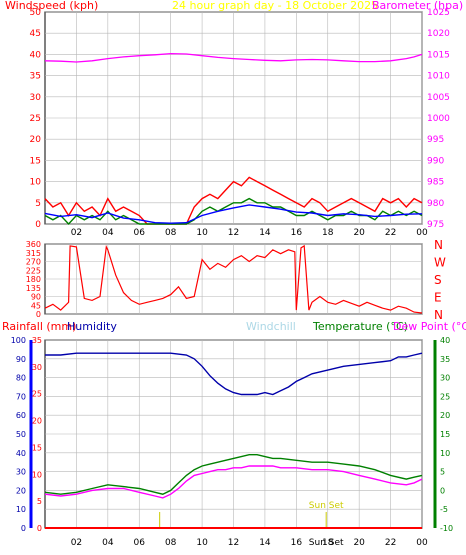 The height and width of the screenshot is (555, 466). Describe the element at coordinates (435, 225) in the screenshot. I see `barometer-tick: 975` at that location.